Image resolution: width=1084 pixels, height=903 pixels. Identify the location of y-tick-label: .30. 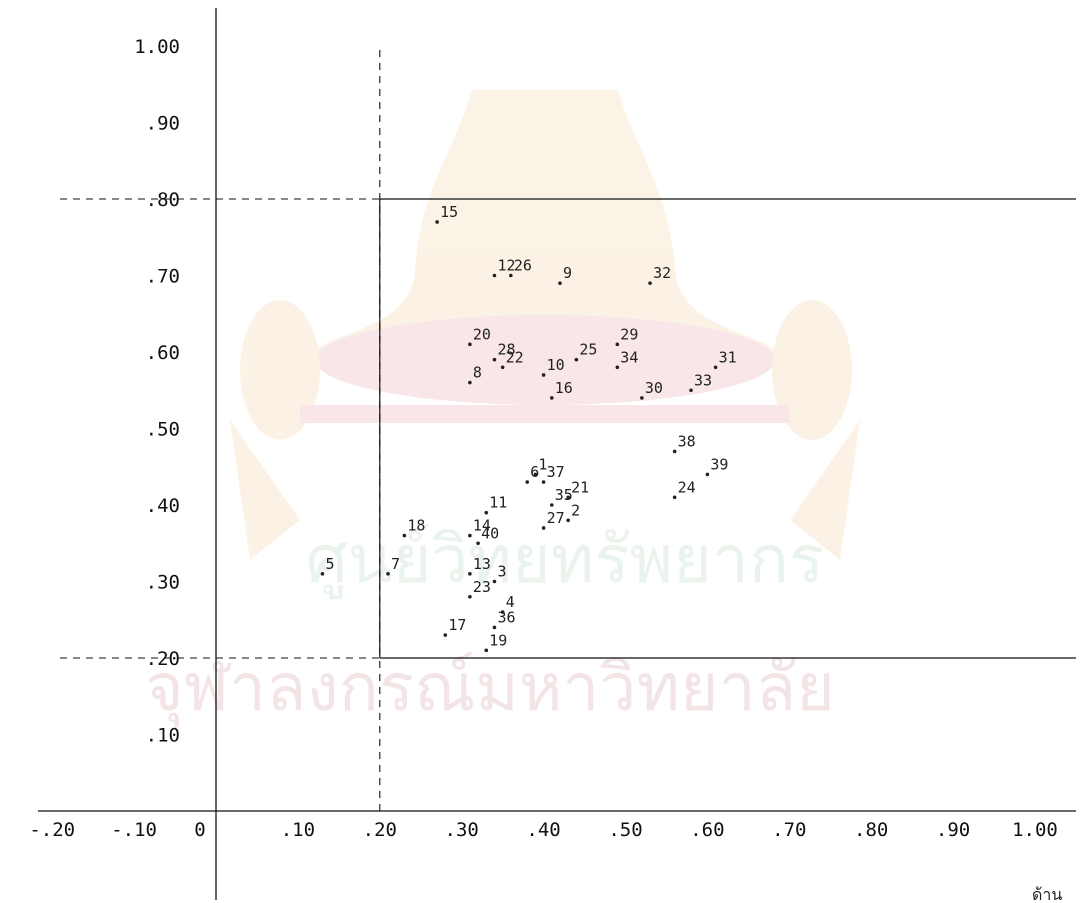
(163, 583).